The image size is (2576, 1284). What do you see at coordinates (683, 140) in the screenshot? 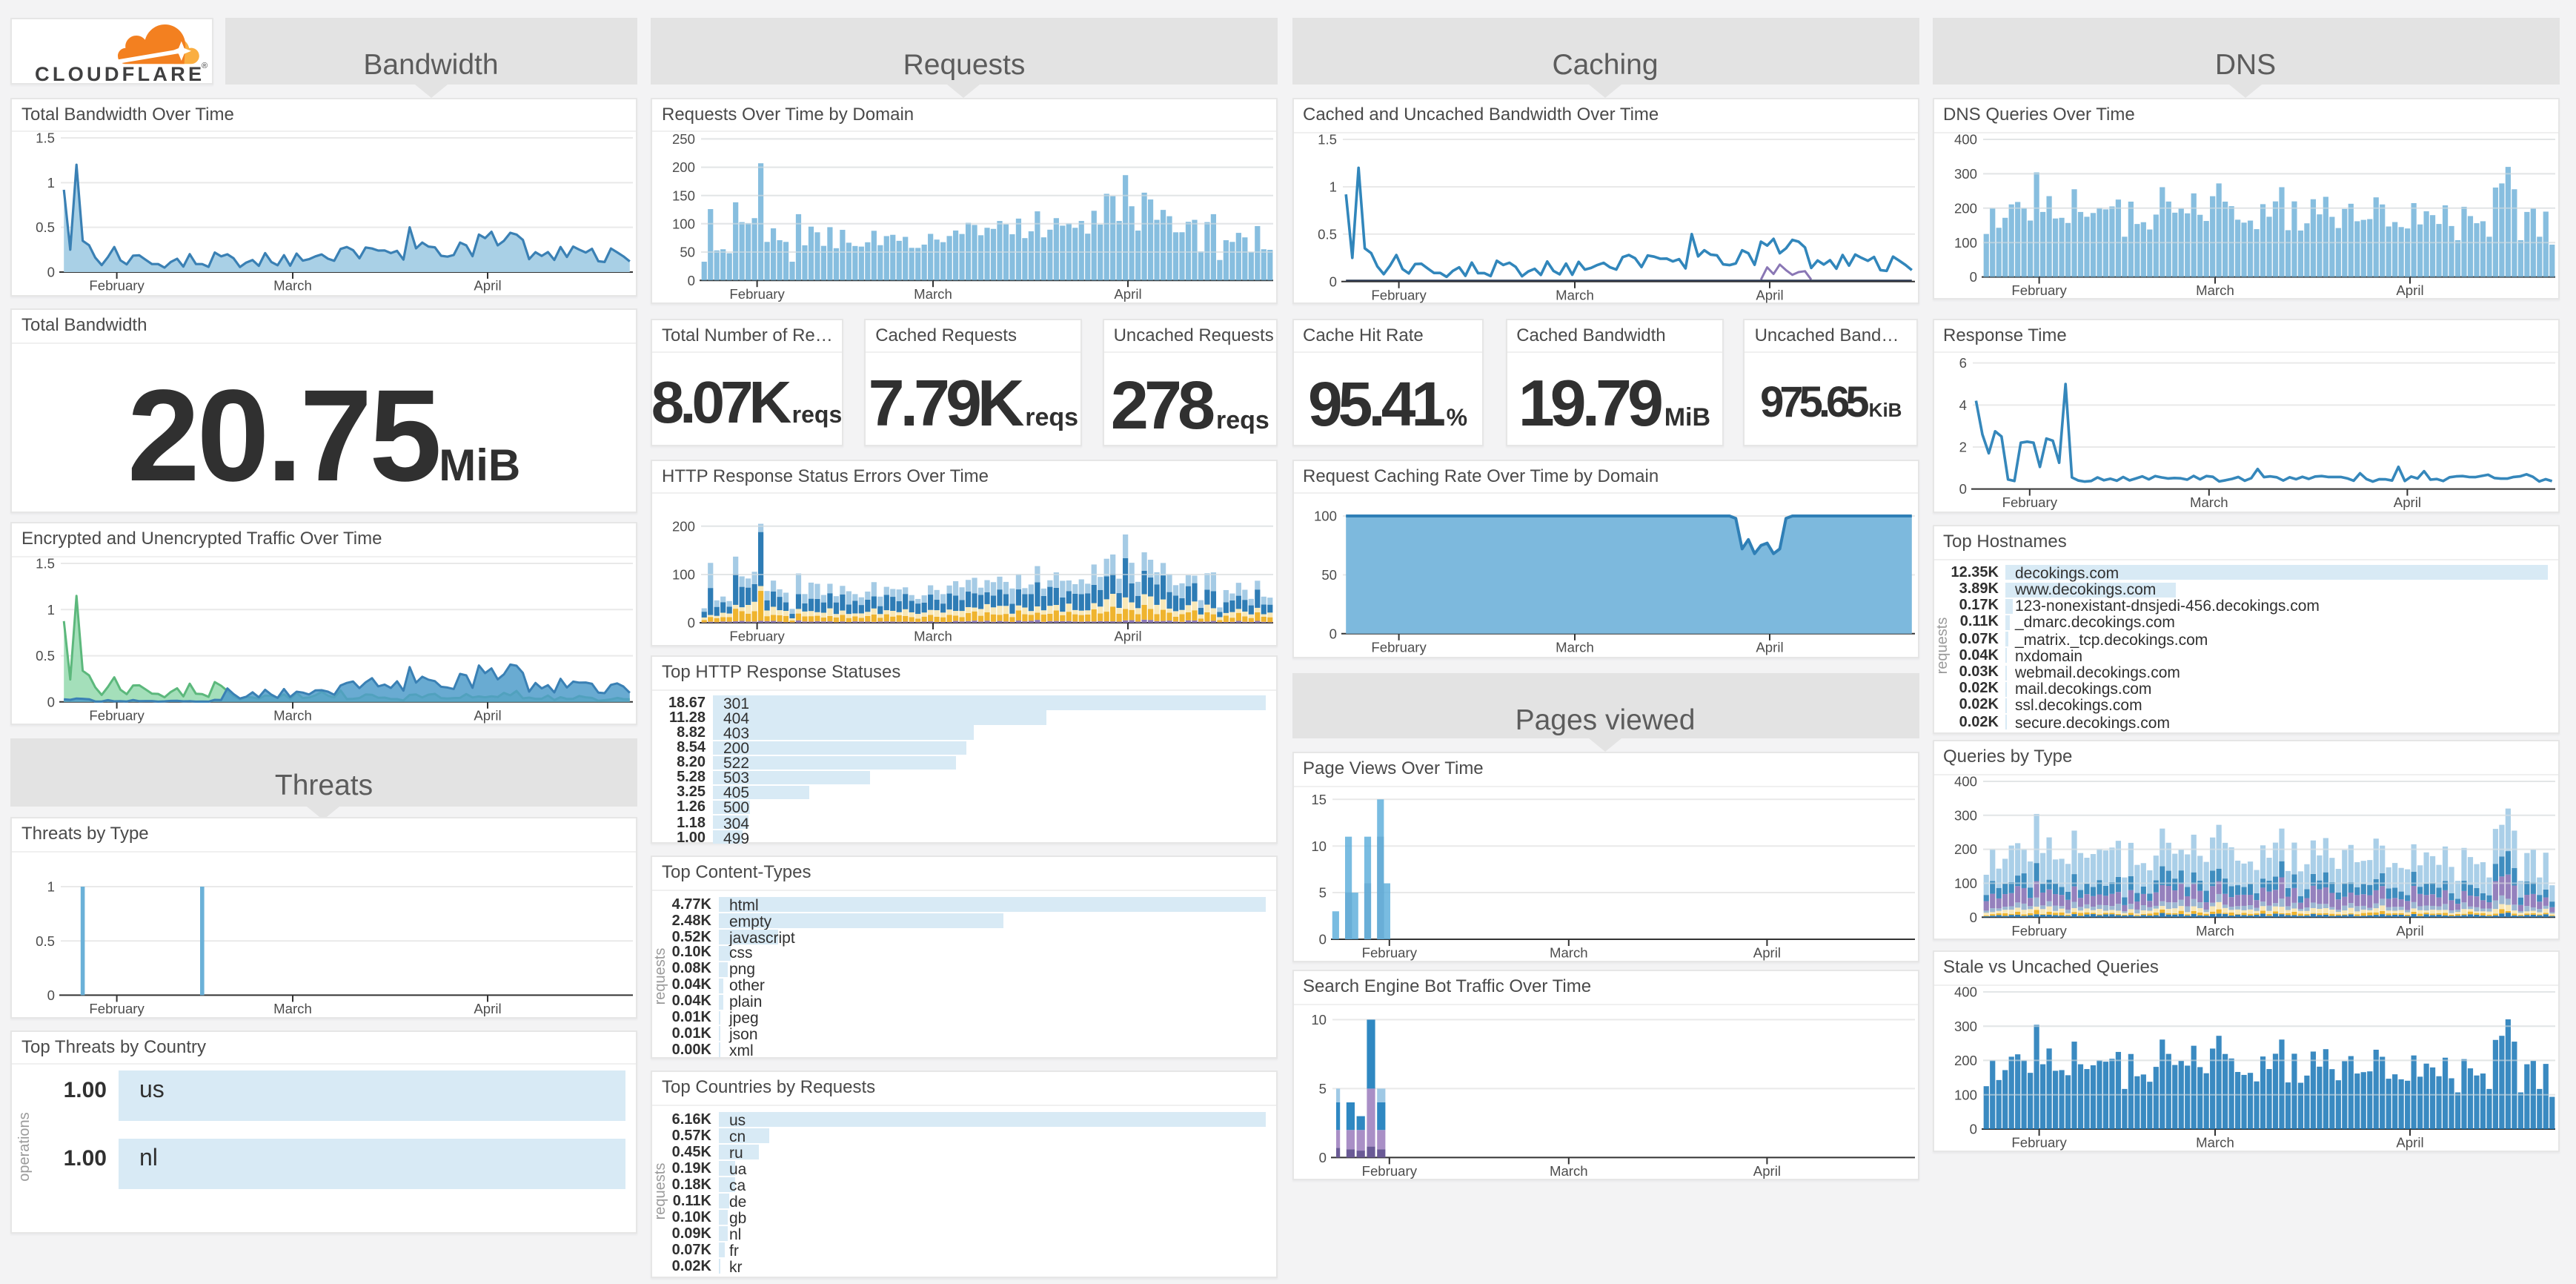
I see `svg-text: 250` at bounding box center [683, 140].